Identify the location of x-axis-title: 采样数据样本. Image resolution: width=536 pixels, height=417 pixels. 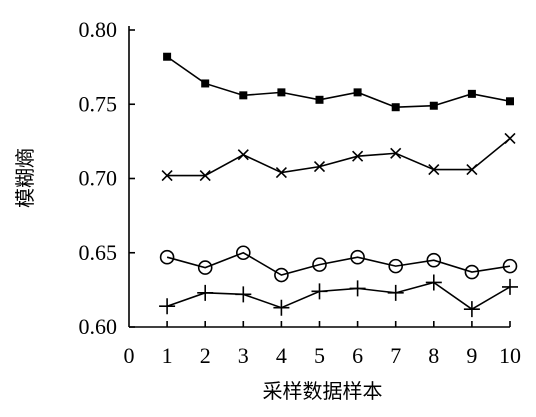
(323, 391).